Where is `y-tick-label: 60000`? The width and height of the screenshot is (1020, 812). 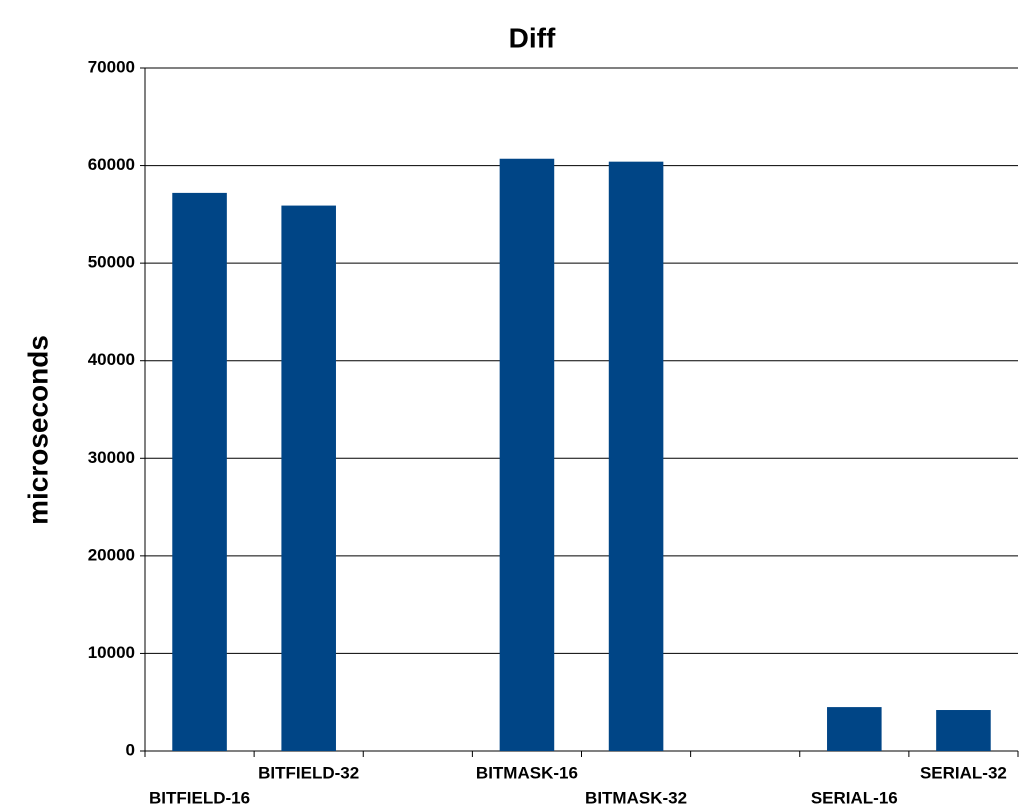 y-tick-label: 60000 is located at coordinates (111, 164).